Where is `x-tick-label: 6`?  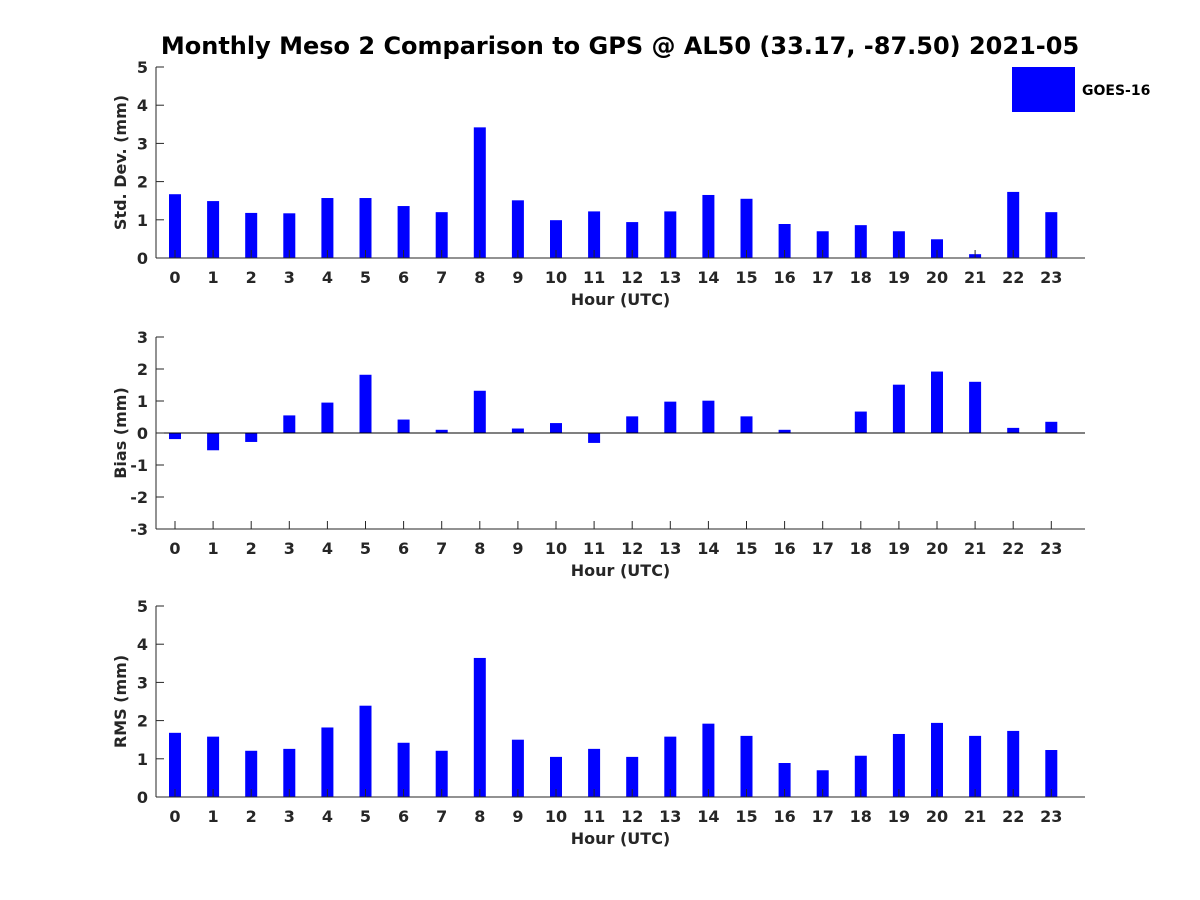 x-tick-label: 6 is located at coordinates (403, 277).